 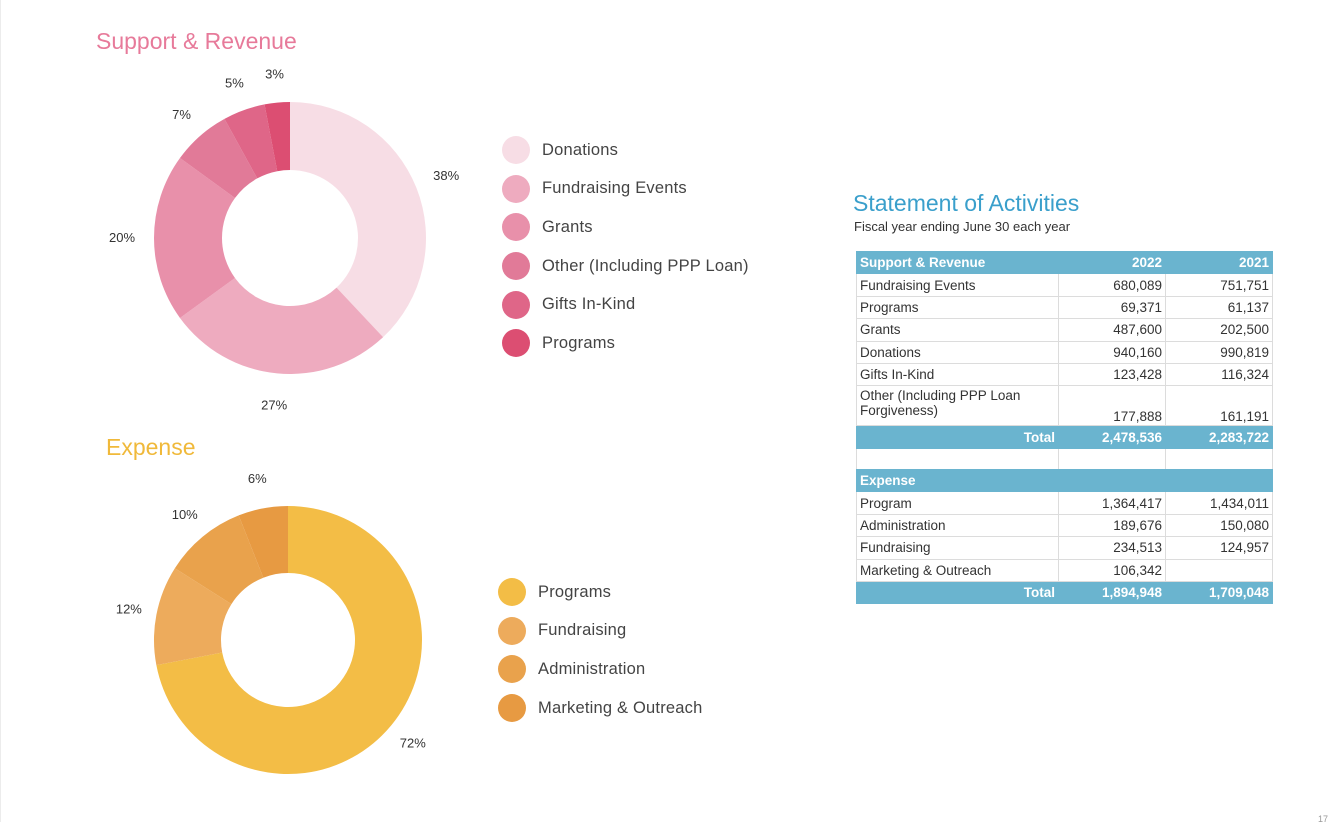 What do you see at coordinates (582, 630) in the screenshot?
I see `legend-label: Fundraising` at bounding box center [582, 630].